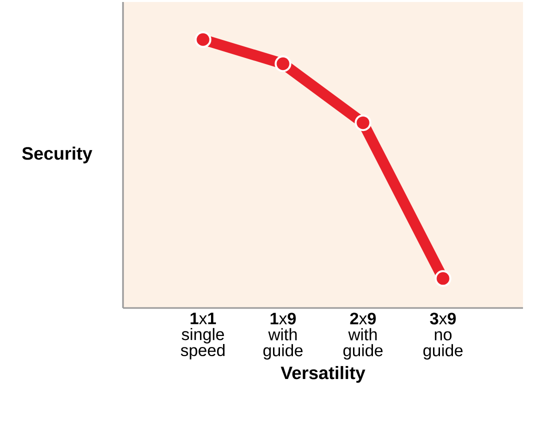  Describe the element at coordinates (443, 336) in the screenshot. I see `x-tick-label: 3x9 no guide` at that location.